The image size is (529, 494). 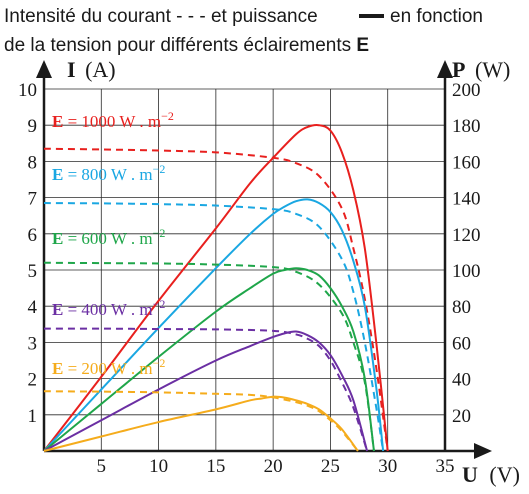 I want to click on x-symbol: U, so click(x=470, y=474).